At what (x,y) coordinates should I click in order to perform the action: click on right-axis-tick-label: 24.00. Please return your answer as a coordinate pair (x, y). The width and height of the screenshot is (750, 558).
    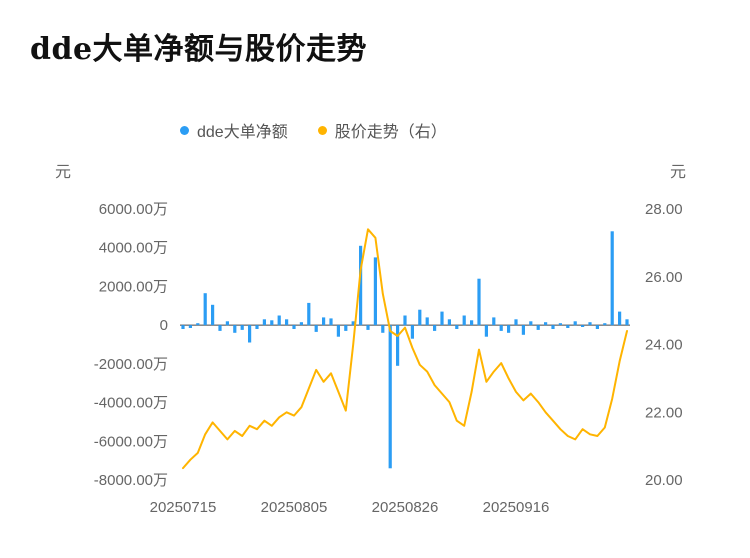
    Looking at the image, I should click on (664, 345).